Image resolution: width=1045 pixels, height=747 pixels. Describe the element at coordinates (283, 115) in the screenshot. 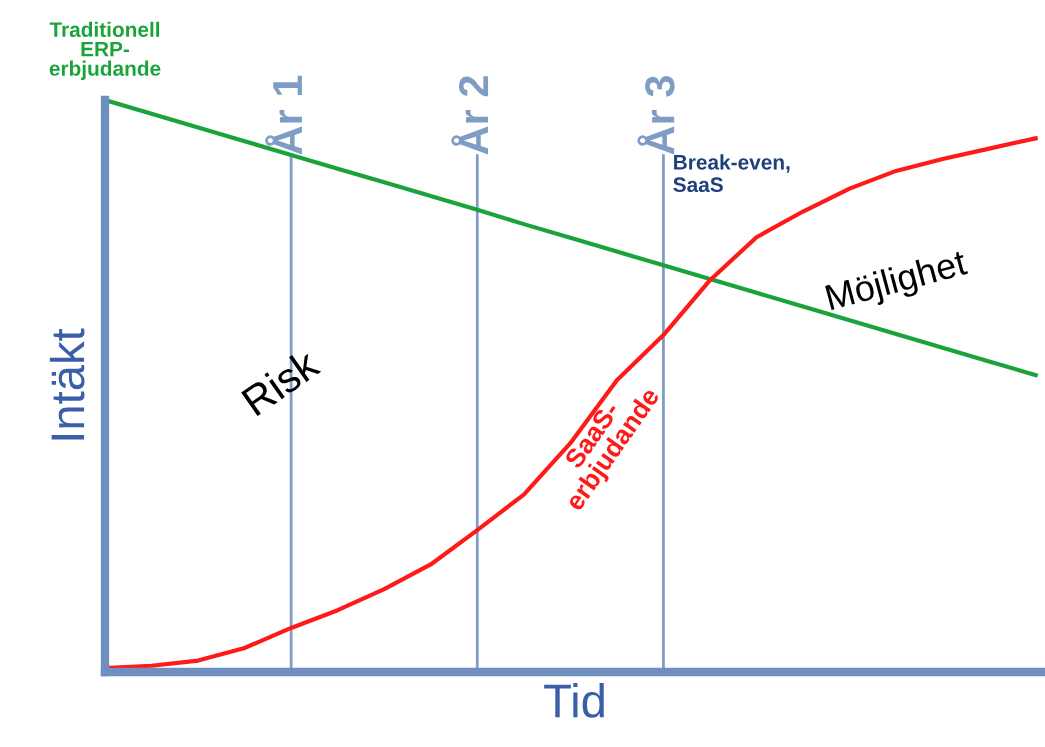

I see `x-tick-label: År 1` at that location.